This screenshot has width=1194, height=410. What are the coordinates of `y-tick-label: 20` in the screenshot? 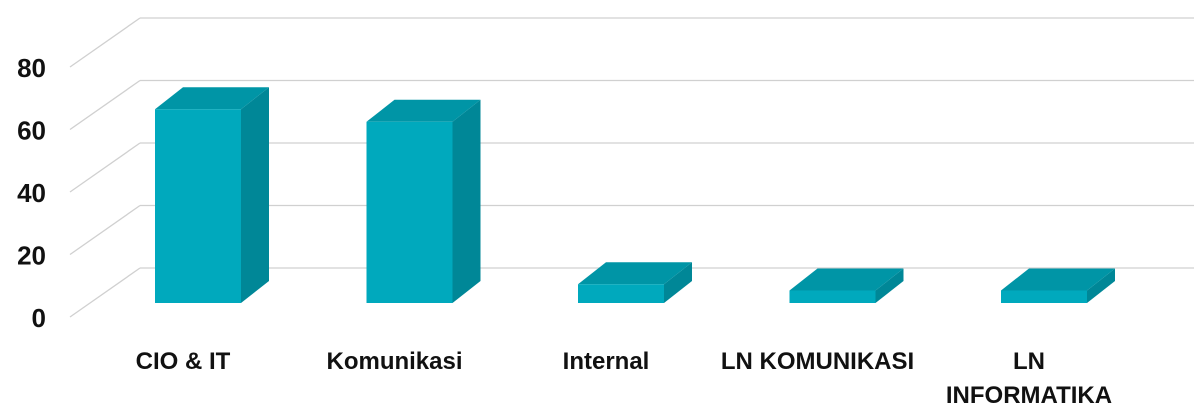 It's located at (31, 255).